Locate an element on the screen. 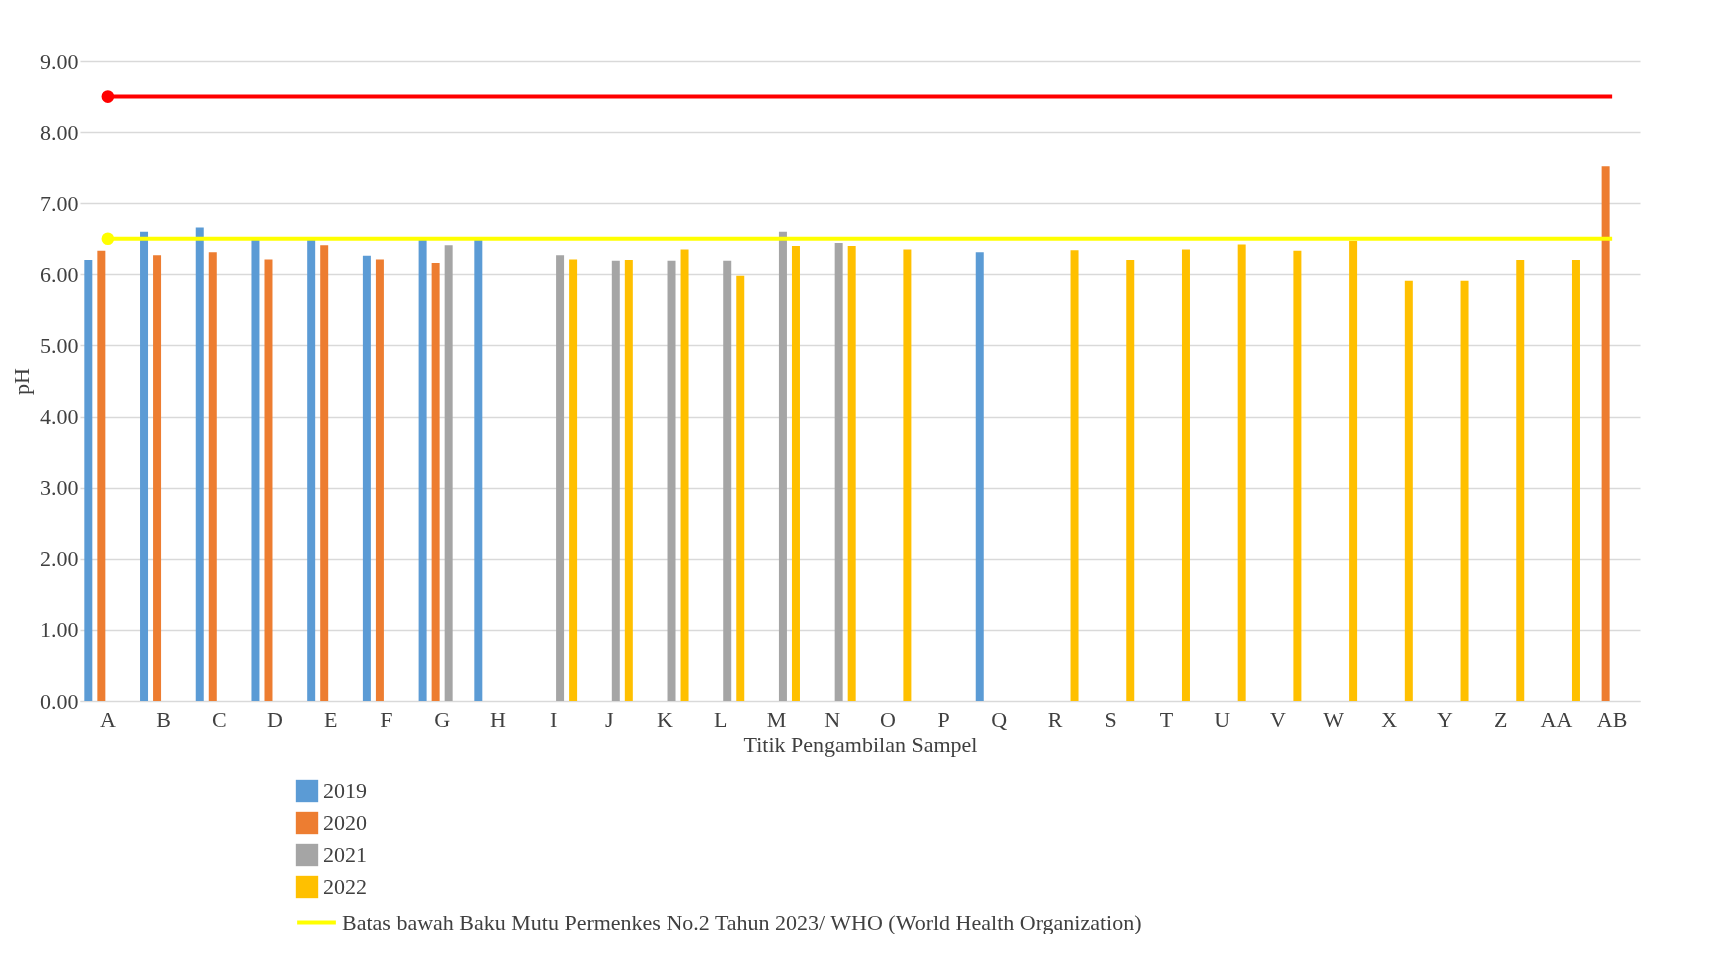  x-tick-label: V is located at coordinates (1277, 719).